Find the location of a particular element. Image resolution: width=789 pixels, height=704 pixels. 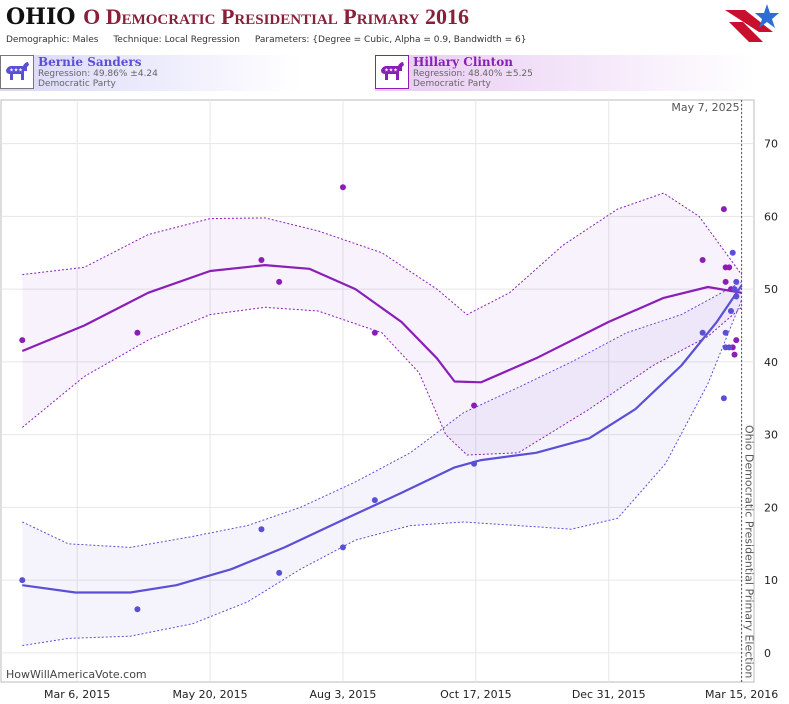

candidate-name: Bernie Sanders is located at coordinates (90, 62).